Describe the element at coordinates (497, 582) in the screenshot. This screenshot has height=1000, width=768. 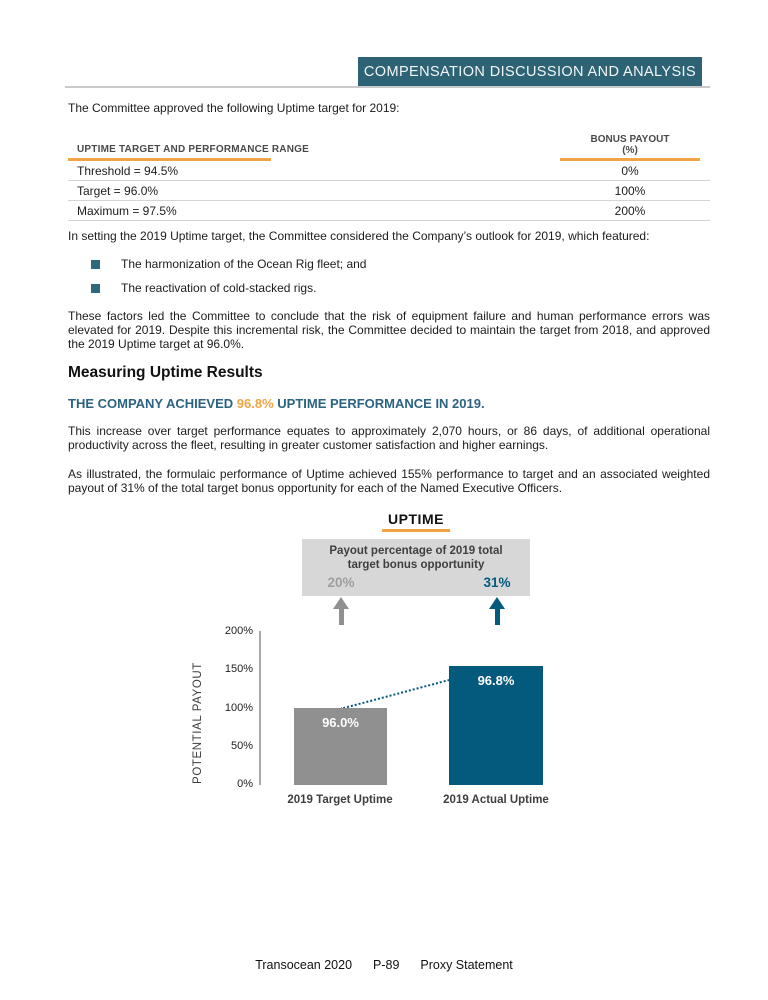
I see `callout-value-actual: 31%` at that location.